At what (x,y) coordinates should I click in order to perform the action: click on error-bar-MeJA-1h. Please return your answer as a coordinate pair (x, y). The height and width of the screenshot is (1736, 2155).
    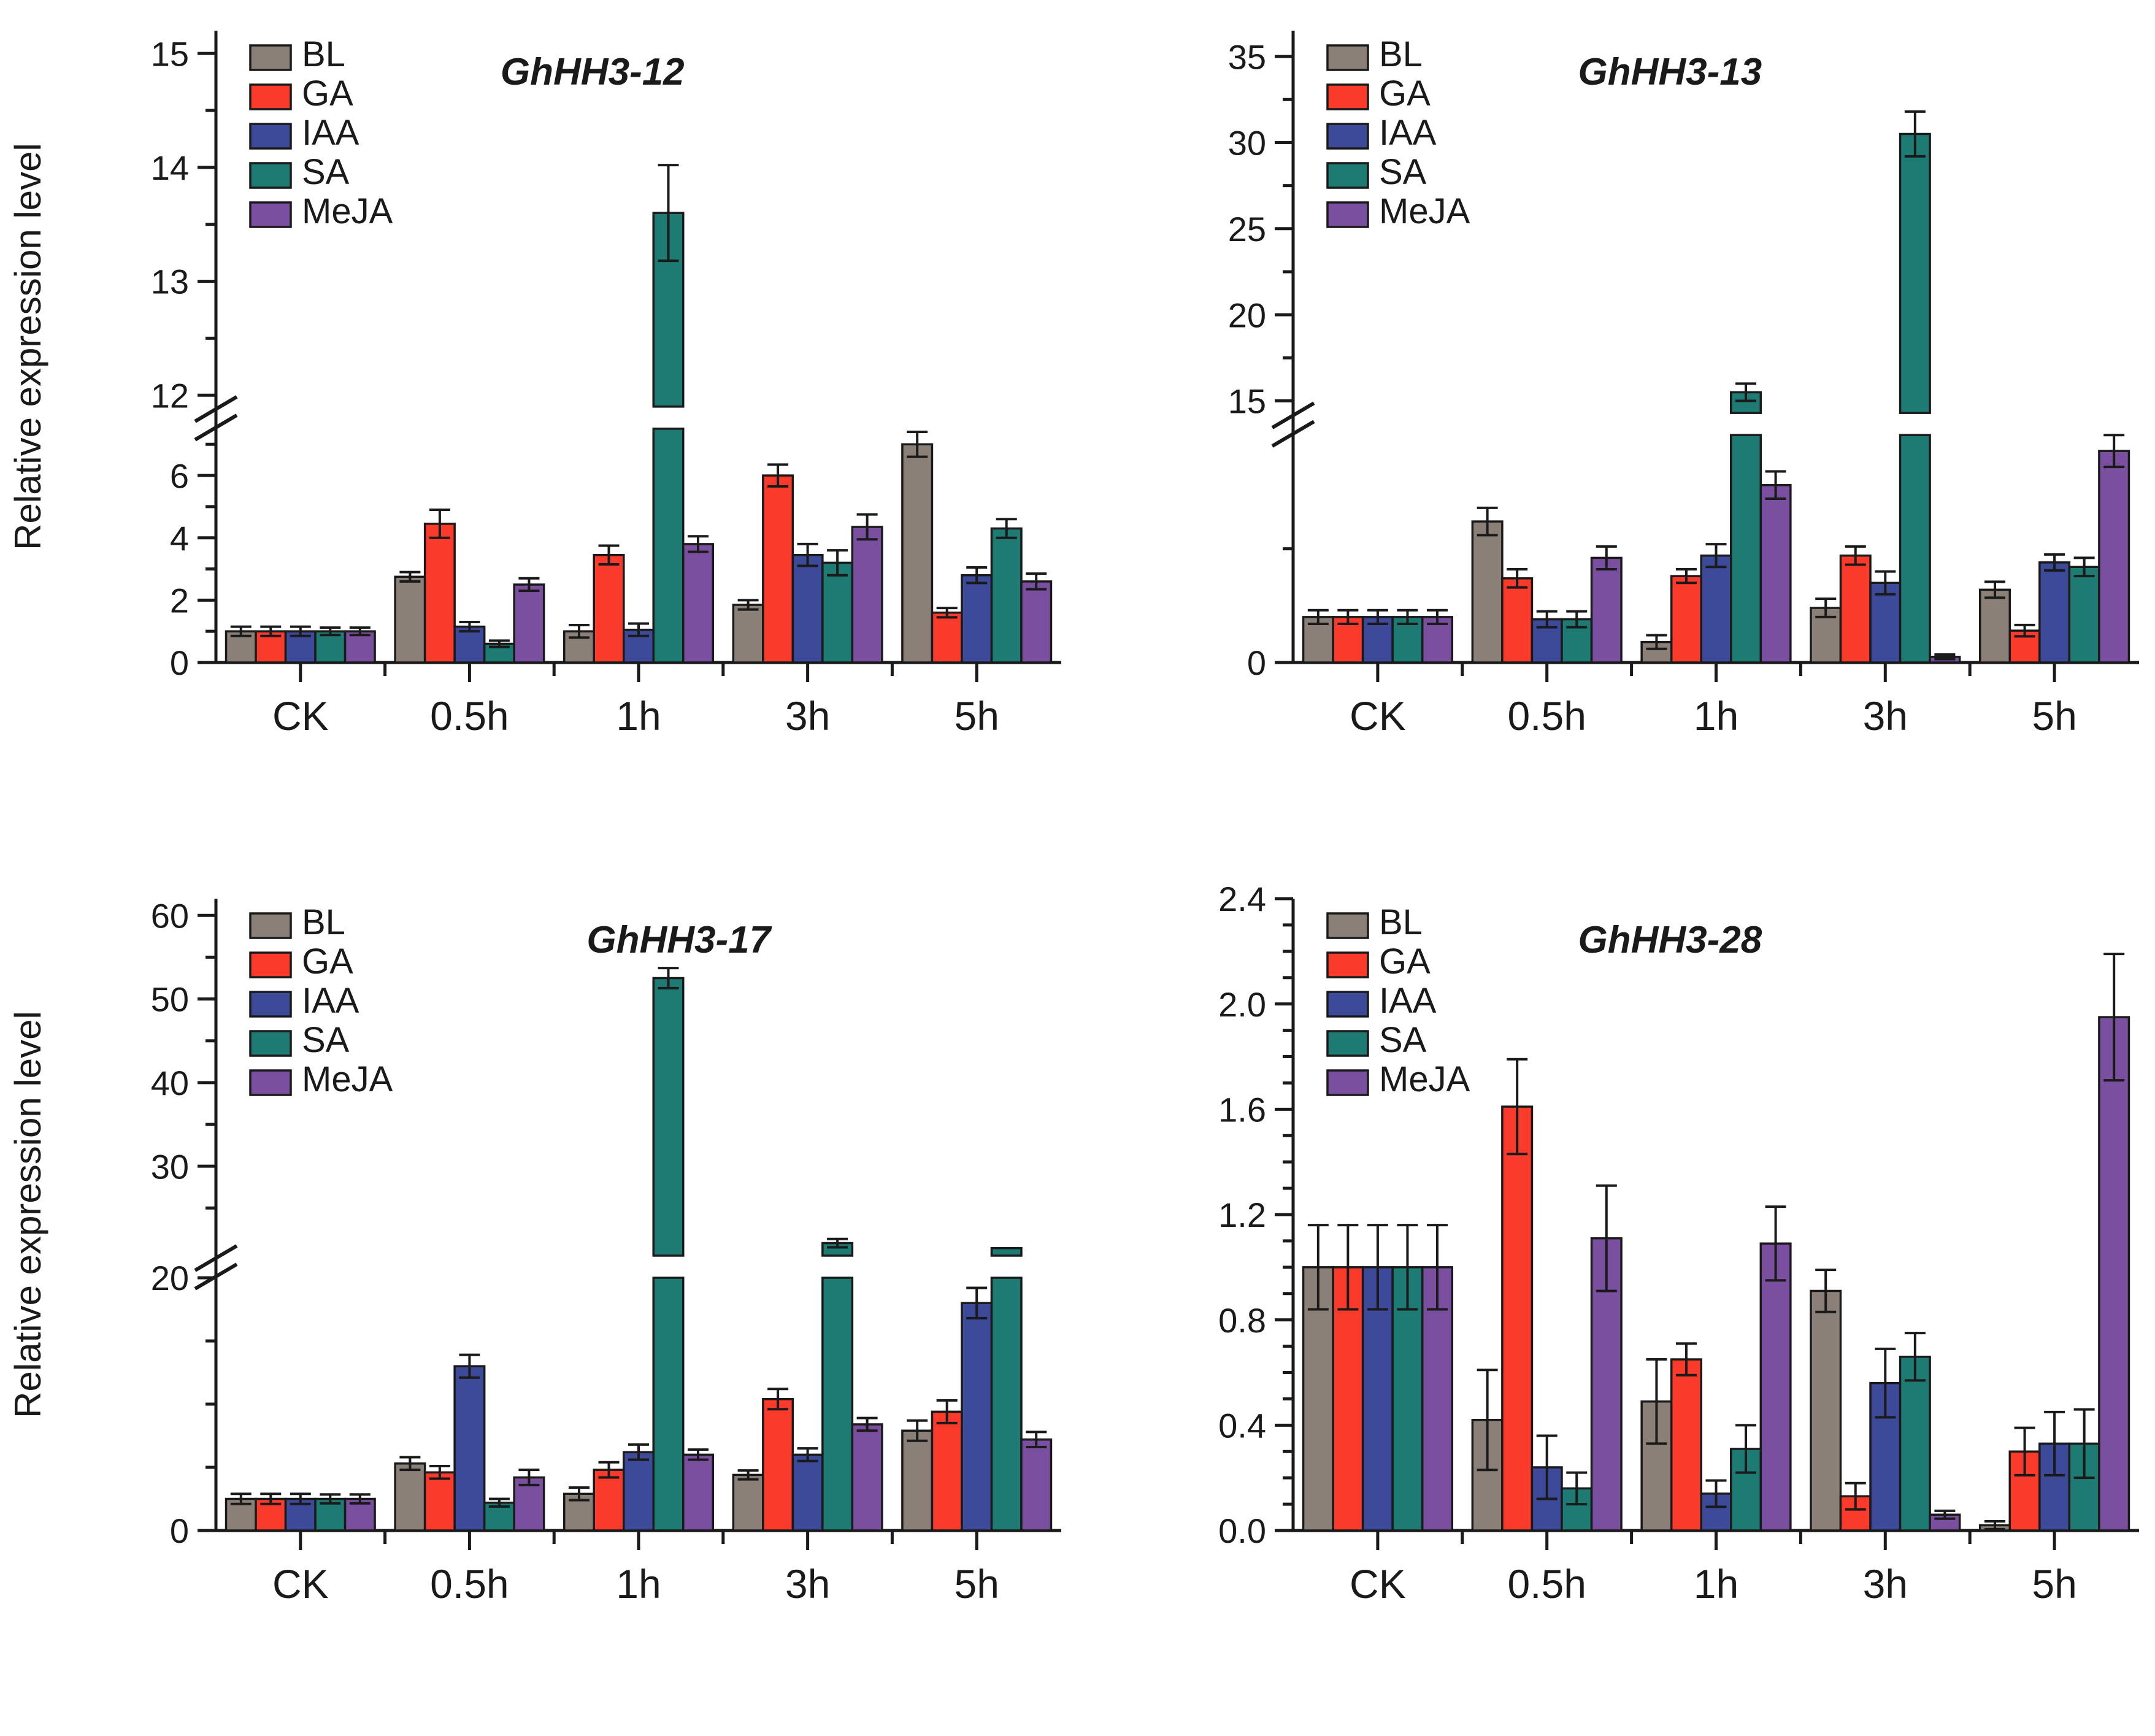
    Looking at the image, I should click on (1775, 1243).